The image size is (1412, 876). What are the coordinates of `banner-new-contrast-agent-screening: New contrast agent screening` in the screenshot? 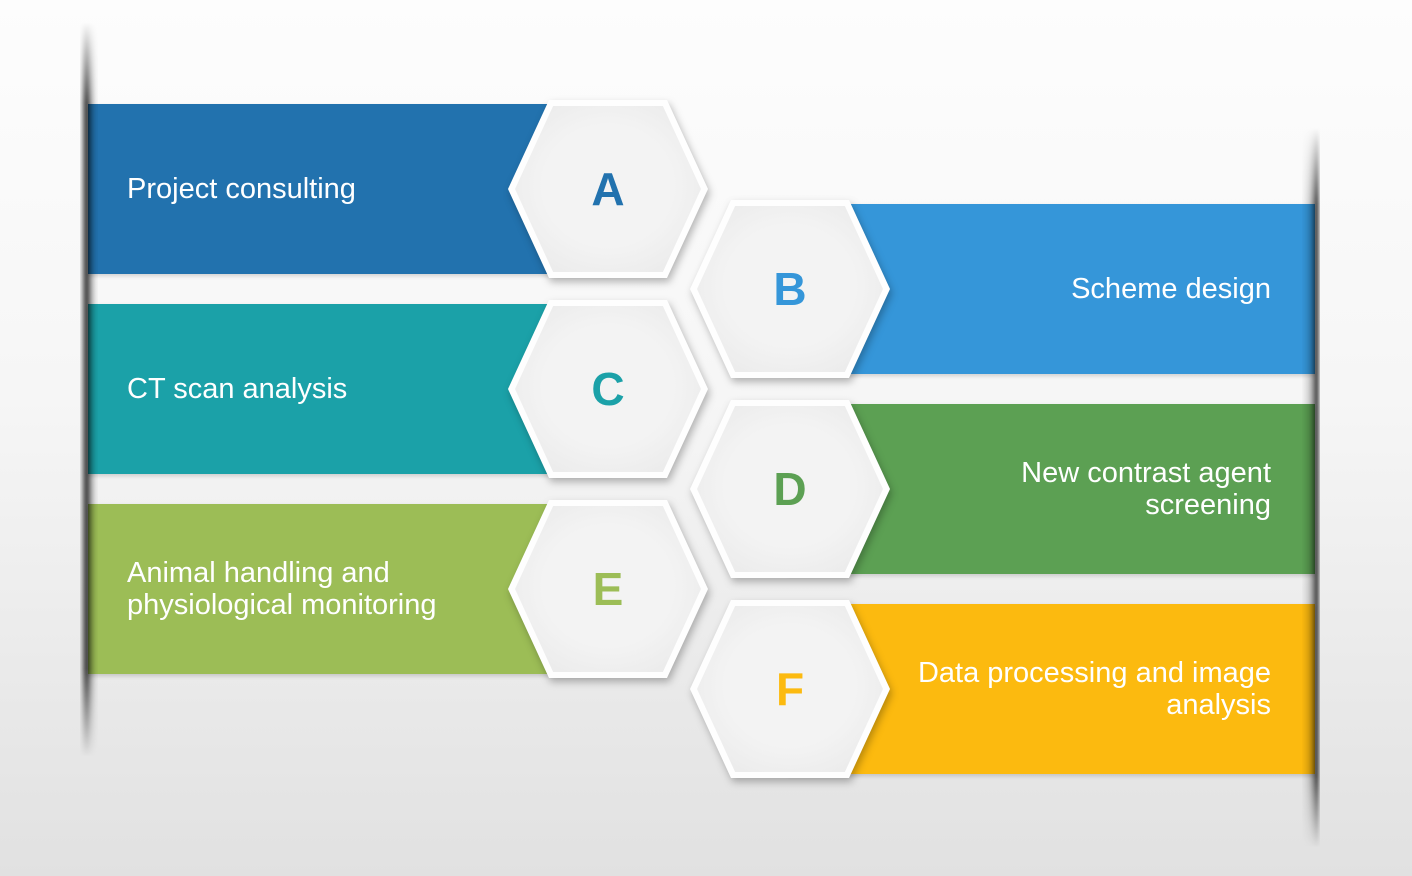 It's located at (1051, 489).